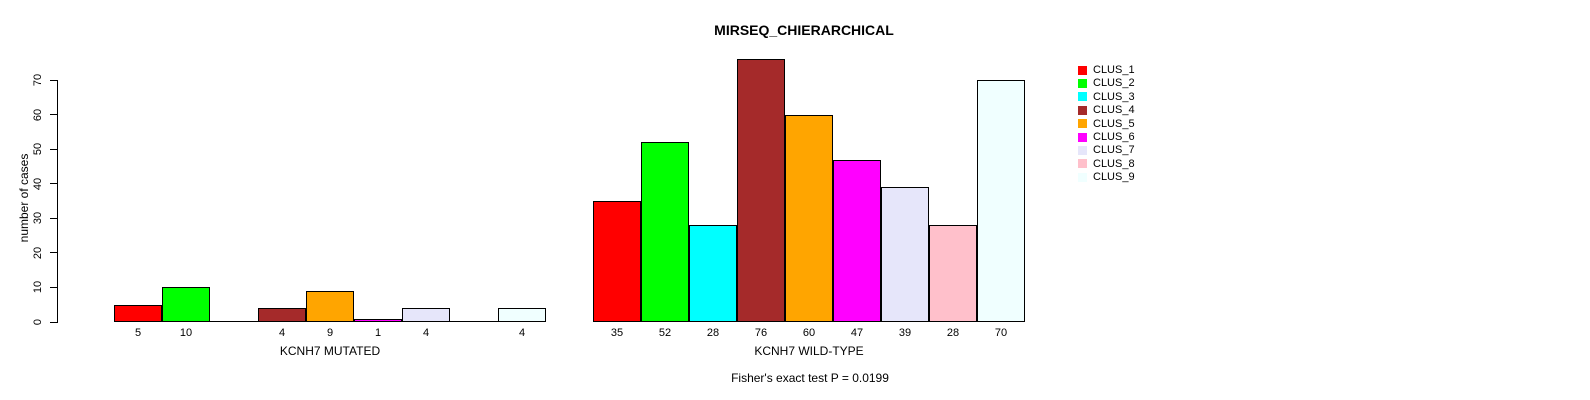  I want to click on legend-label: CLUS_2, so click(1114, 83).